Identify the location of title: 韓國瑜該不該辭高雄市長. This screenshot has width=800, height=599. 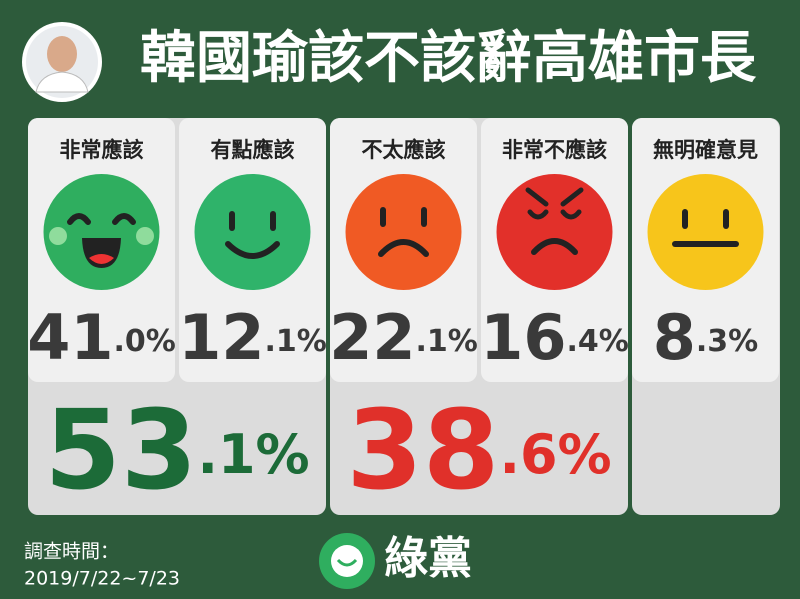
(448, 58).